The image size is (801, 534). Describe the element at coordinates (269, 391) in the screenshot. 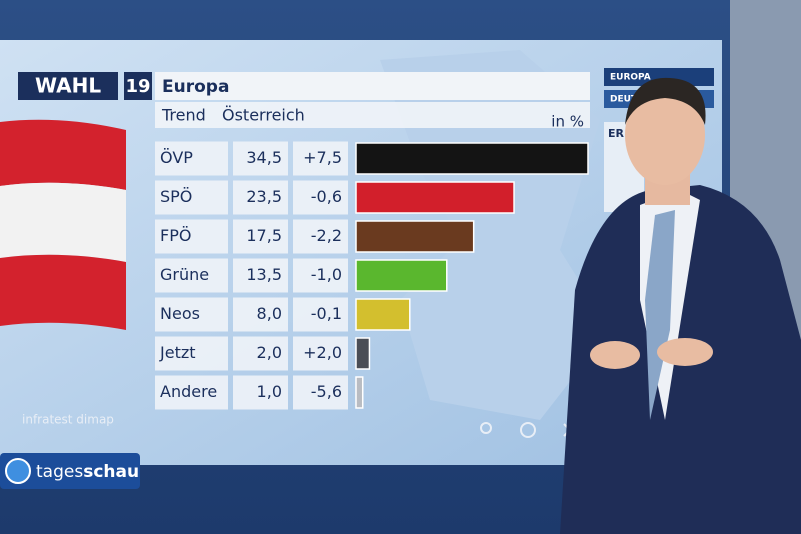

I see `value-label: 1,0` at that location.